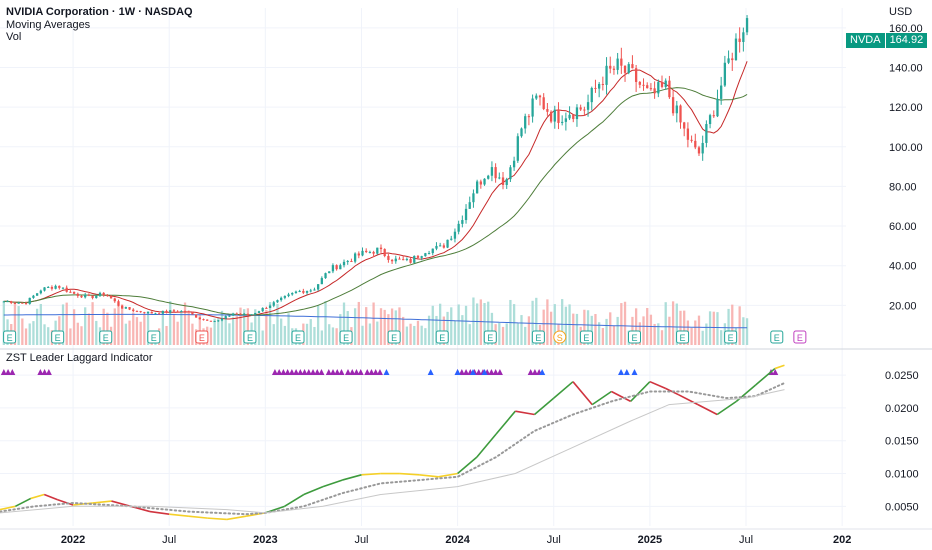 Image resolution: width=932 pixels, height=550 pixels. I want to click on time-tick-label: 2024, so click(457, 540).